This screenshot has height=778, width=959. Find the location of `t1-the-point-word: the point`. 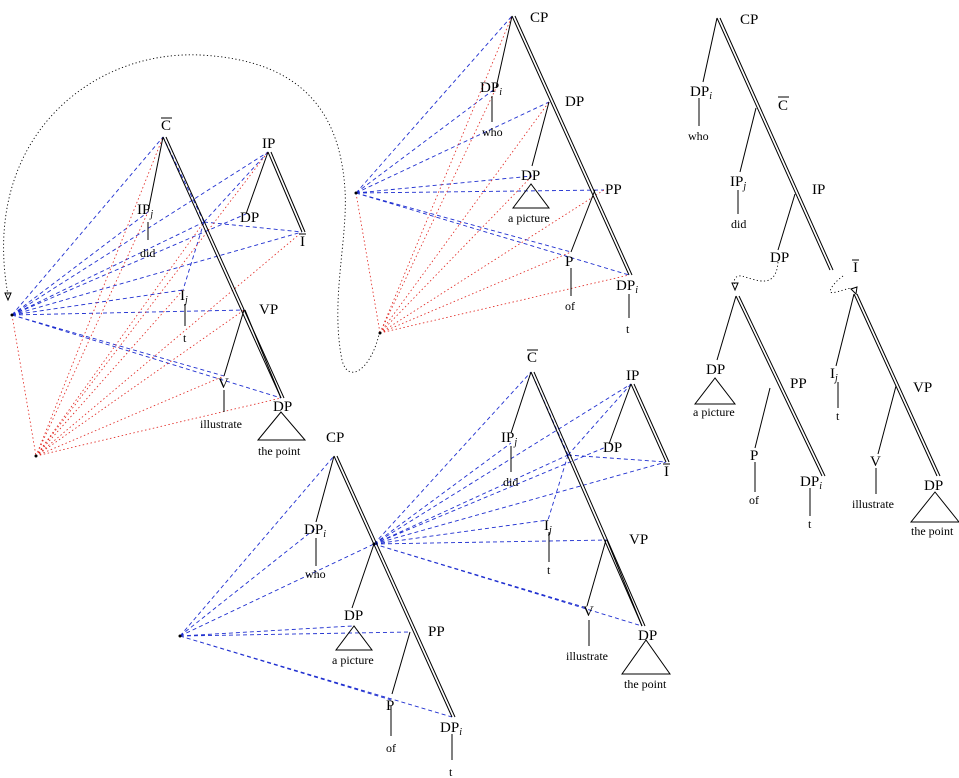

t1-the-point-word: the point is located at coordinates (279, 451).